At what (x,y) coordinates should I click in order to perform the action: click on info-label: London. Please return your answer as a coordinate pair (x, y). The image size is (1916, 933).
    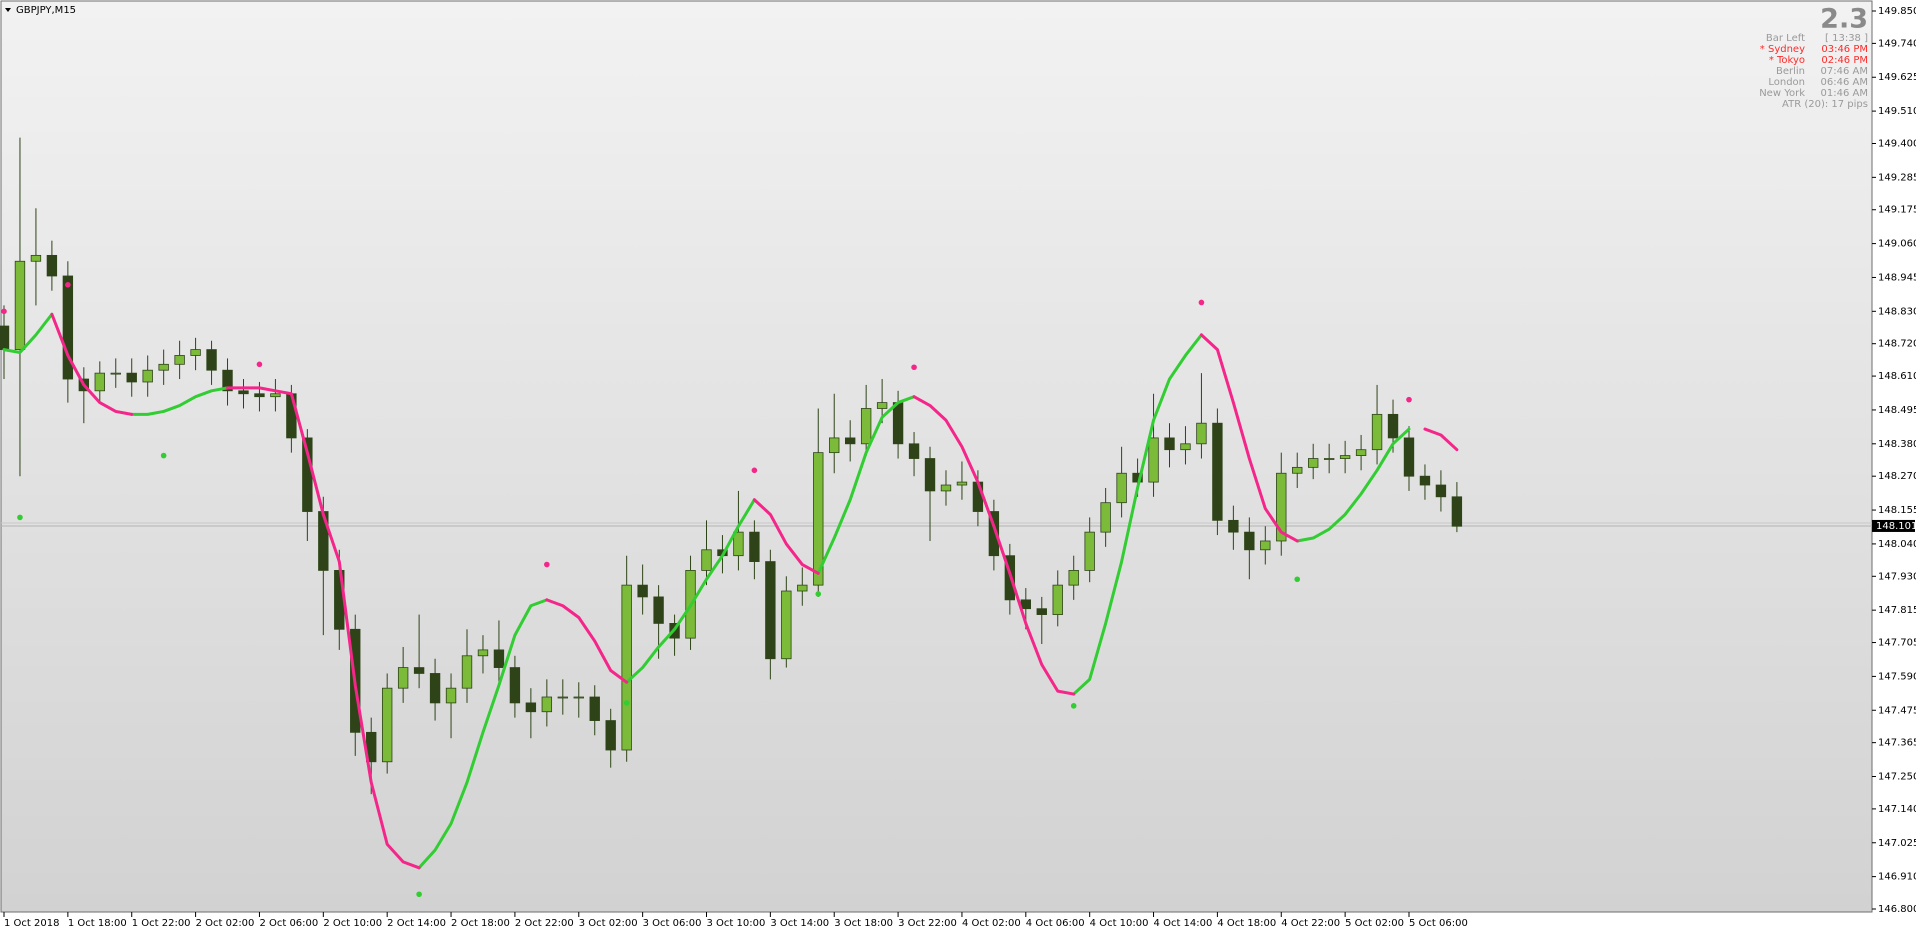
    Looking at the image, I should click on (1786, 82).